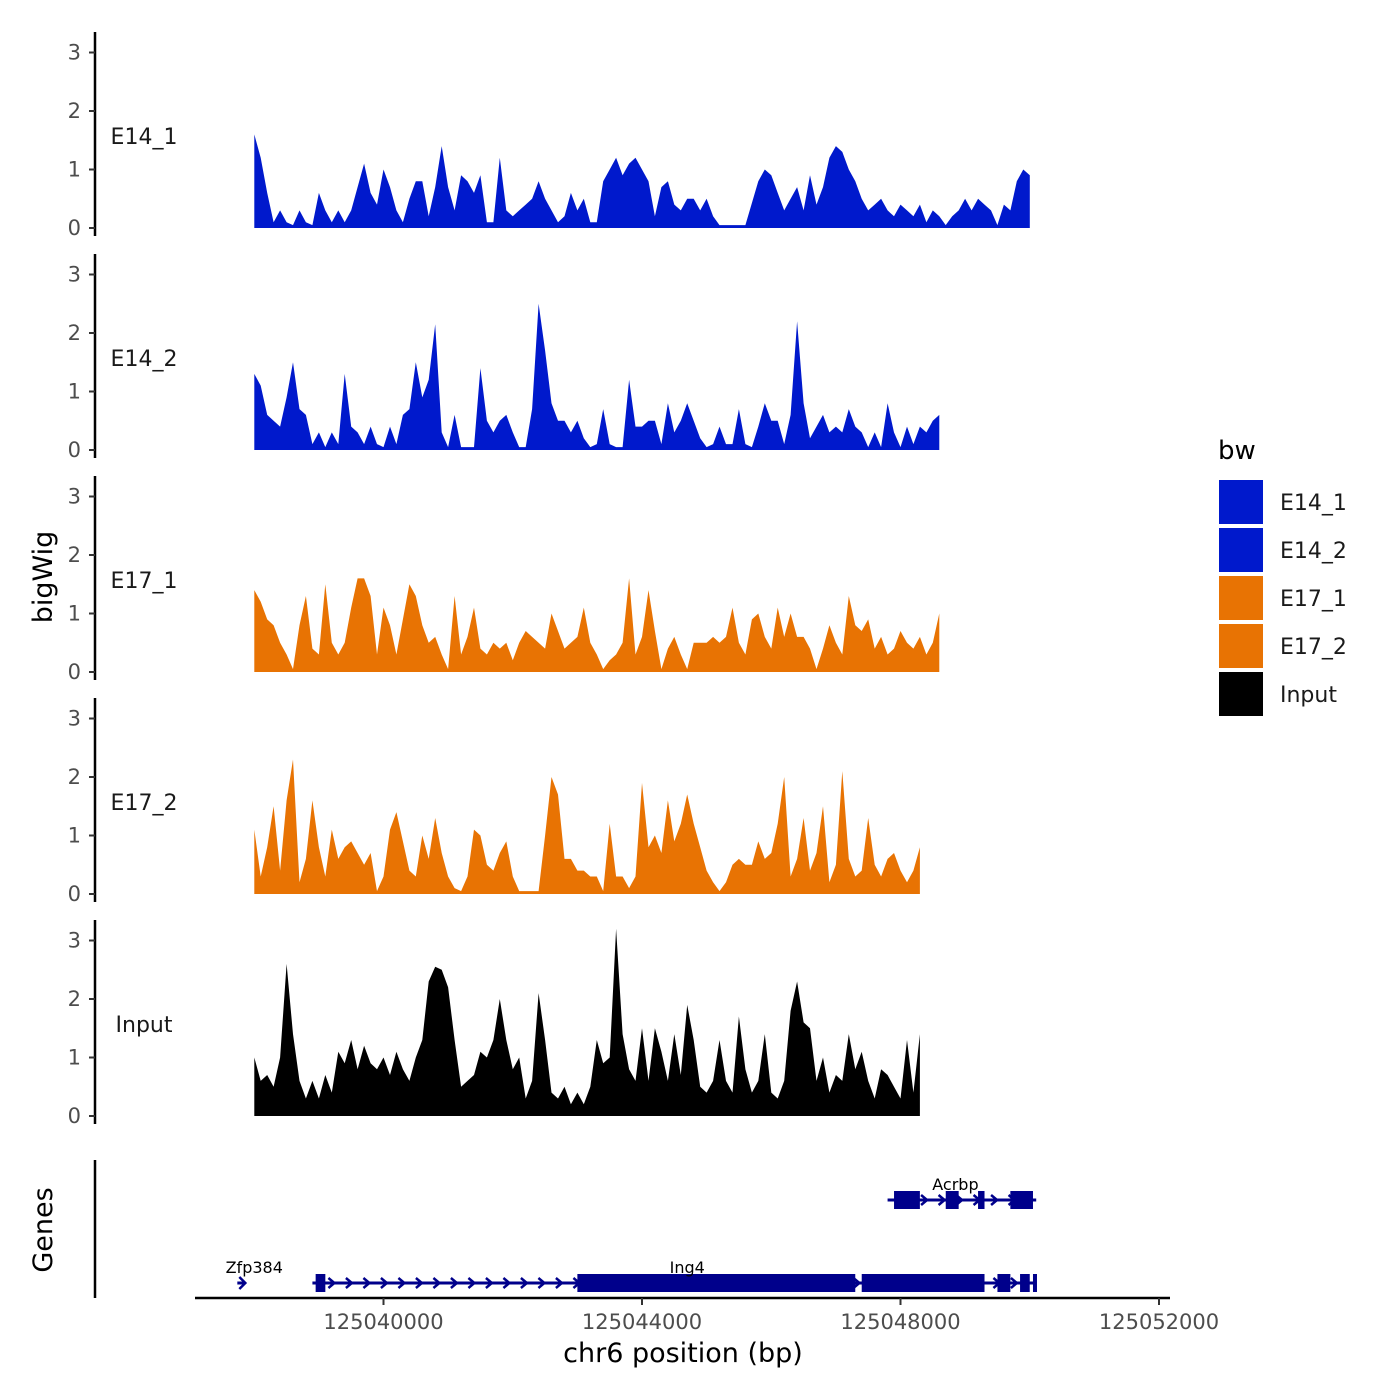 This screenshot has height=1400, width=1400. Describe the element at coordinates (687, 1267) in the screenshot. I see `gene-label: Ing4` at that location.